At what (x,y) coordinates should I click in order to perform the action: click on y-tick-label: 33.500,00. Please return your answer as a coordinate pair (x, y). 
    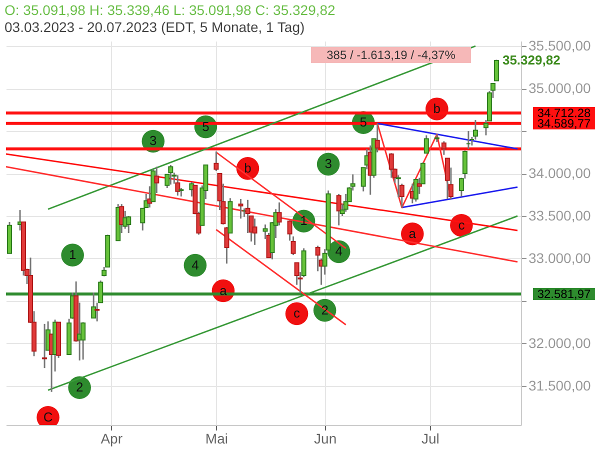
    Looking at the image, I should click on (559, 216).